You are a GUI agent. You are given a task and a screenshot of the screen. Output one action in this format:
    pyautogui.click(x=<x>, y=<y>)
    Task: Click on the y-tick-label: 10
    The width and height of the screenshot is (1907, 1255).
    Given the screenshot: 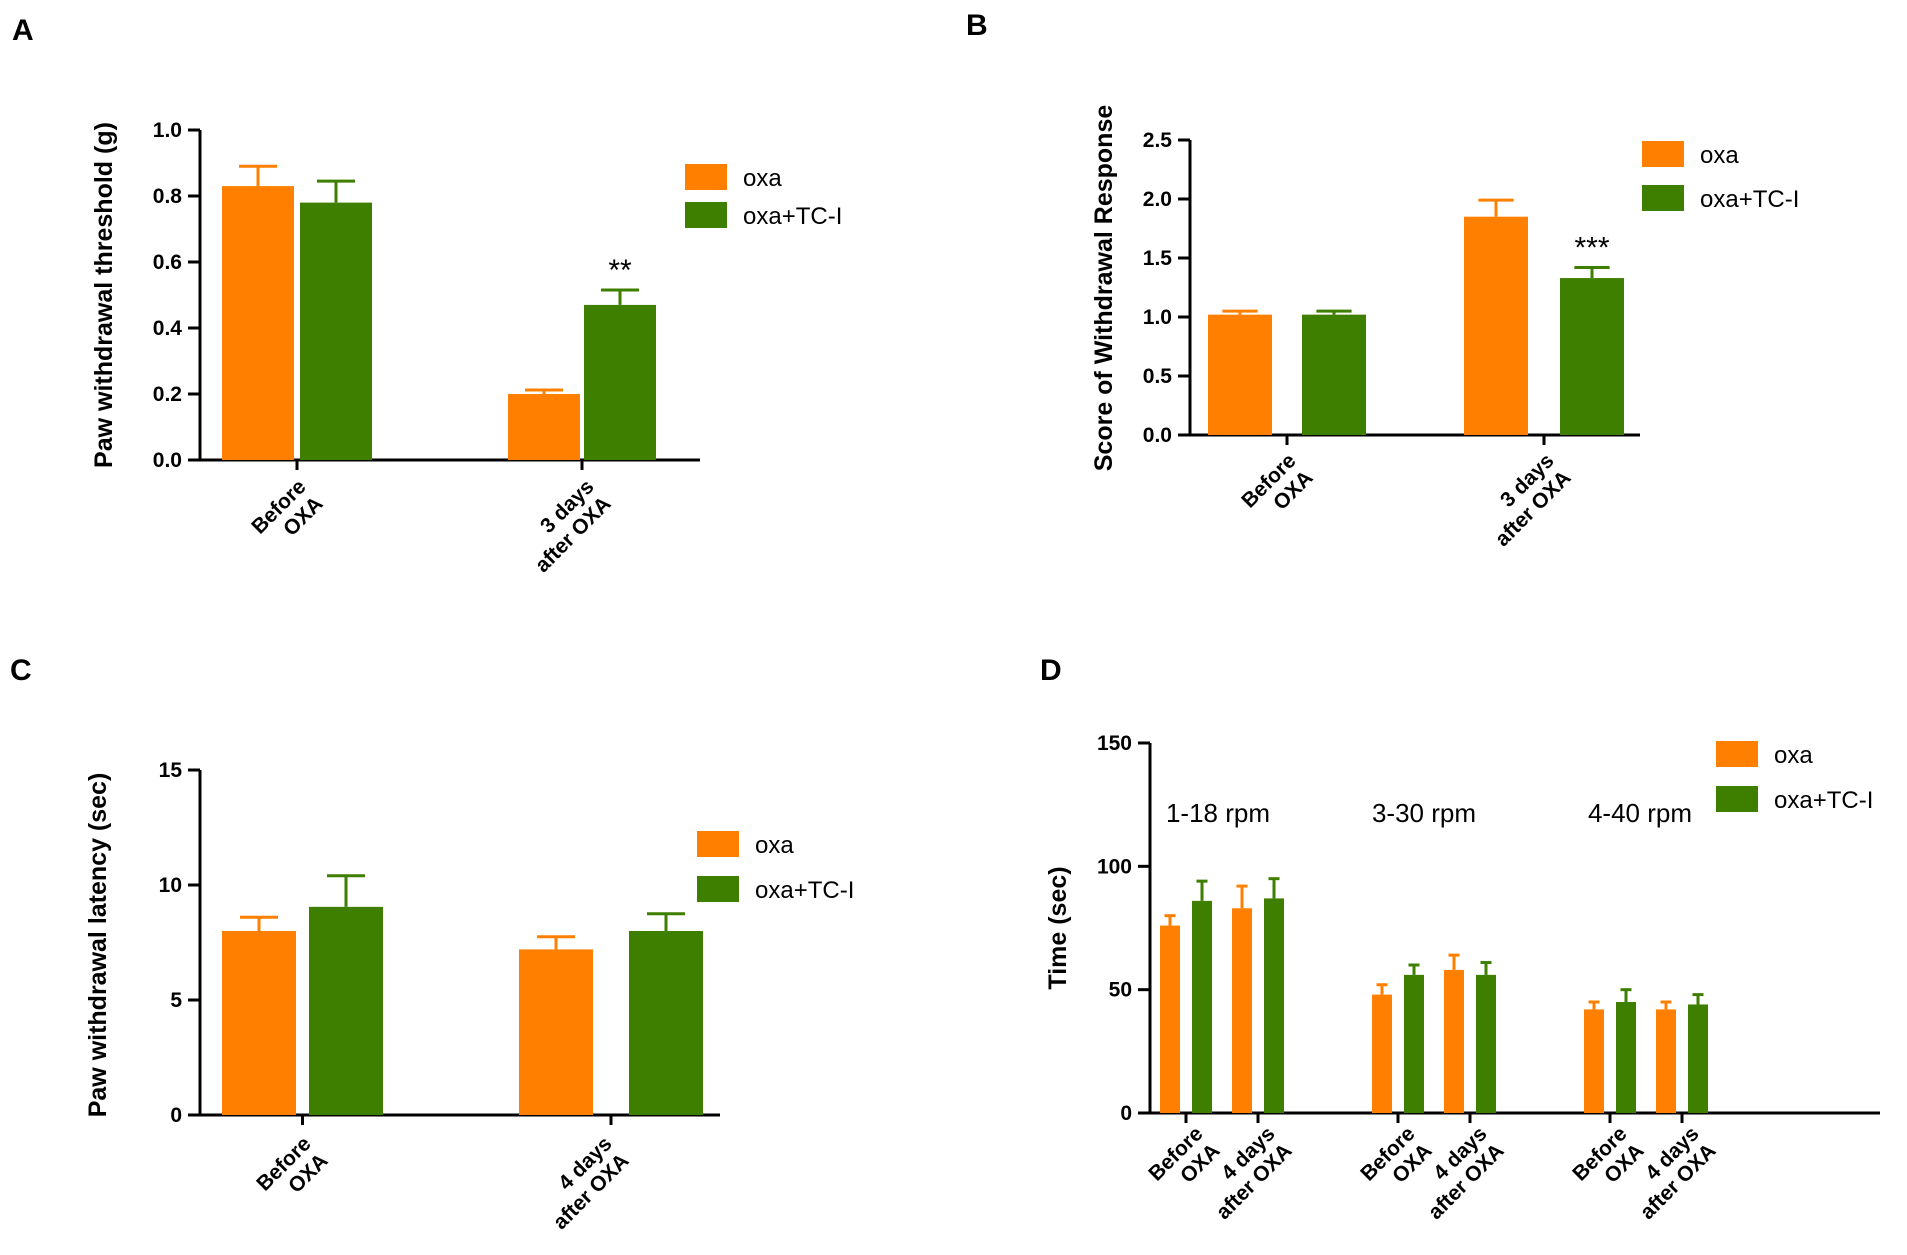 What is the action you would take?
    pyautogui.click(x=170, y=885)
    